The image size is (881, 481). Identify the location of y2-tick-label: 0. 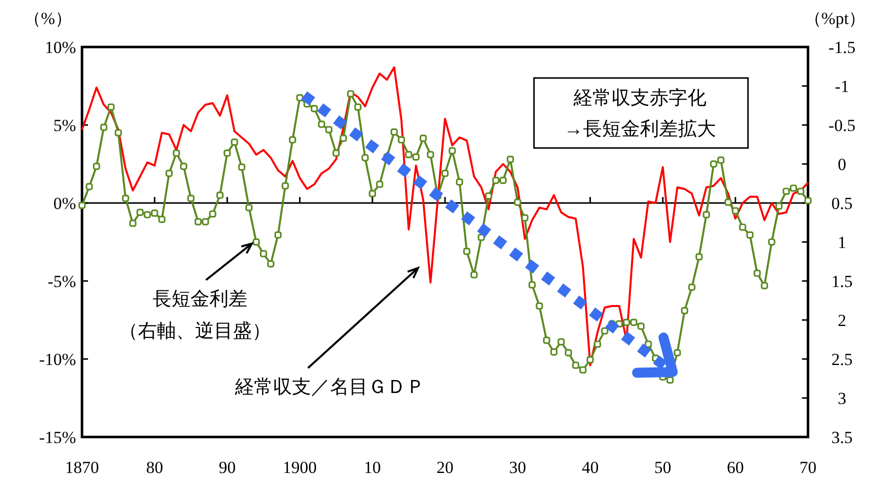
(842, 164).